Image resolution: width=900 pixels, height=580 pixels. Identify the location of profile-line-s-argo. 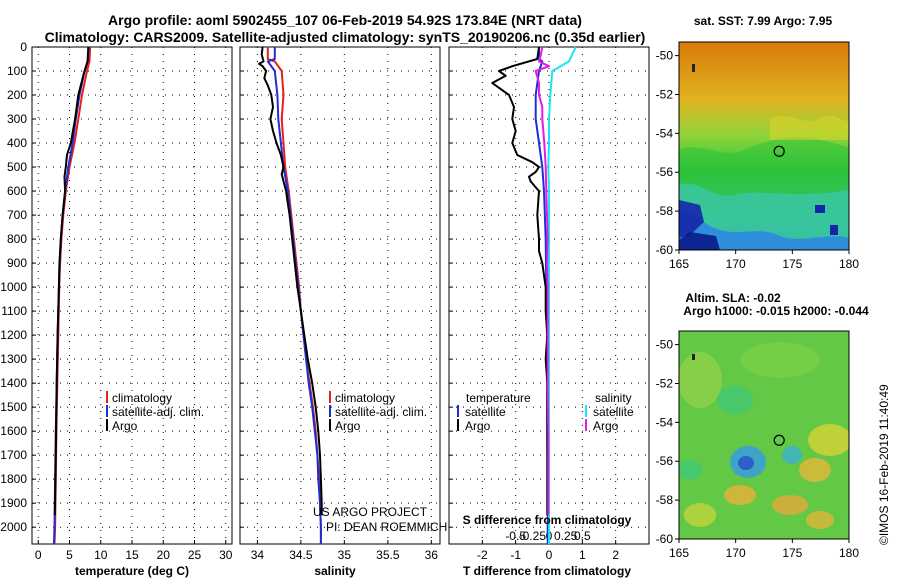
(542, 281).